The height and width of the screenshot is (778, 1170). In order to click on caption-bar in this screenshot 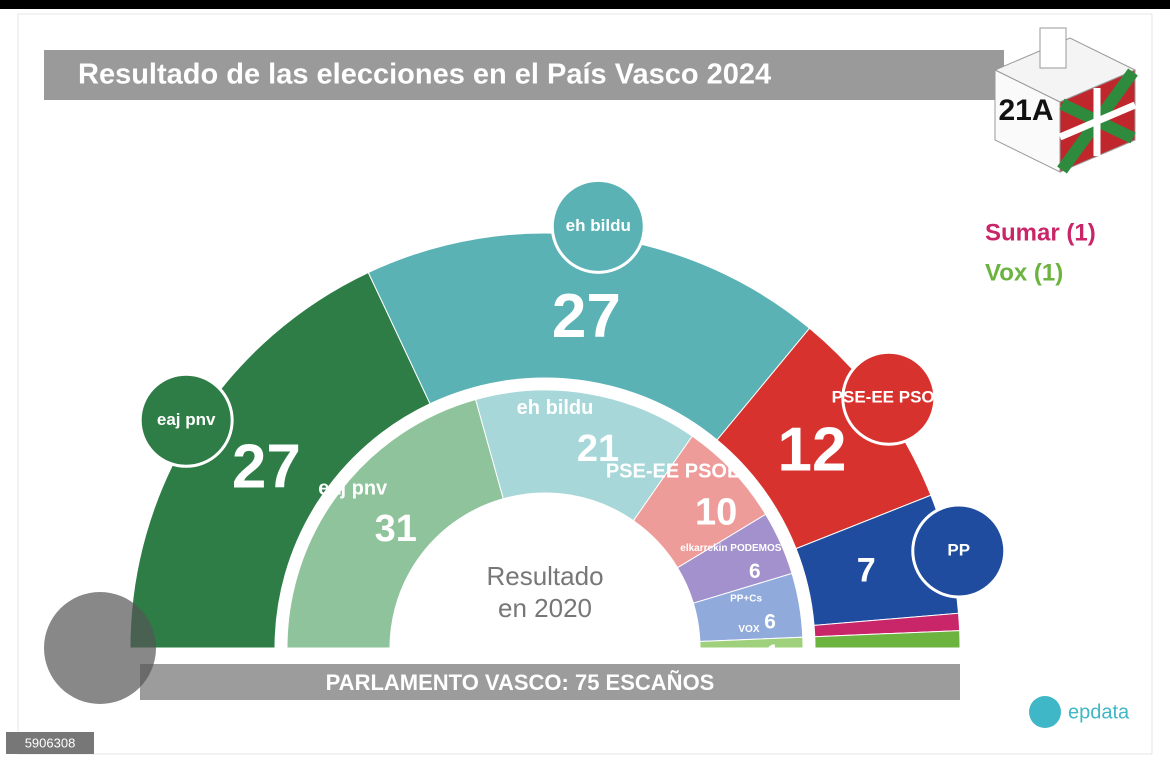, I will do `click(550, 682)`.